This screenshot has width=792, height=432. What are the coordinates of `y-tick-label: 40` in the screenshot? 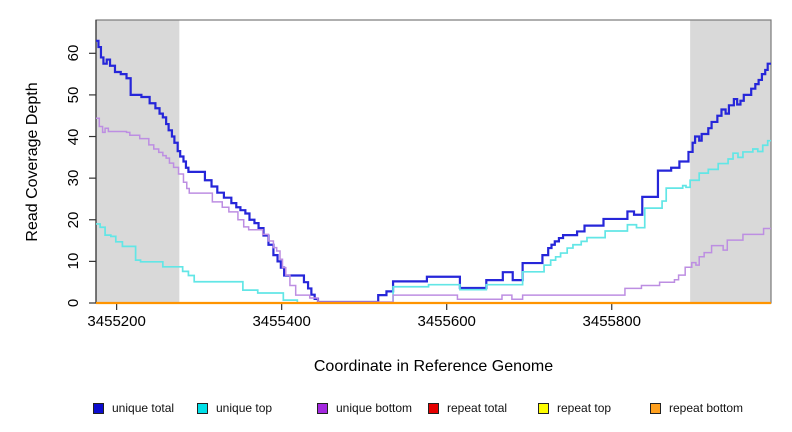 It's located at (73, 136).